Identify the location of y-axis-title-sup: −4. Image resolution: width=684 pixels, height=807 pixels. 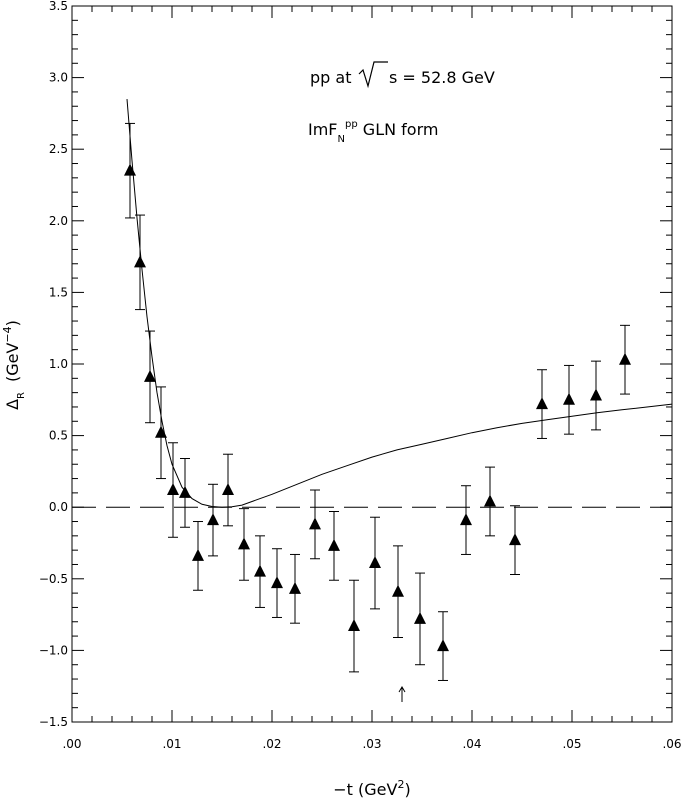
(7, 334).